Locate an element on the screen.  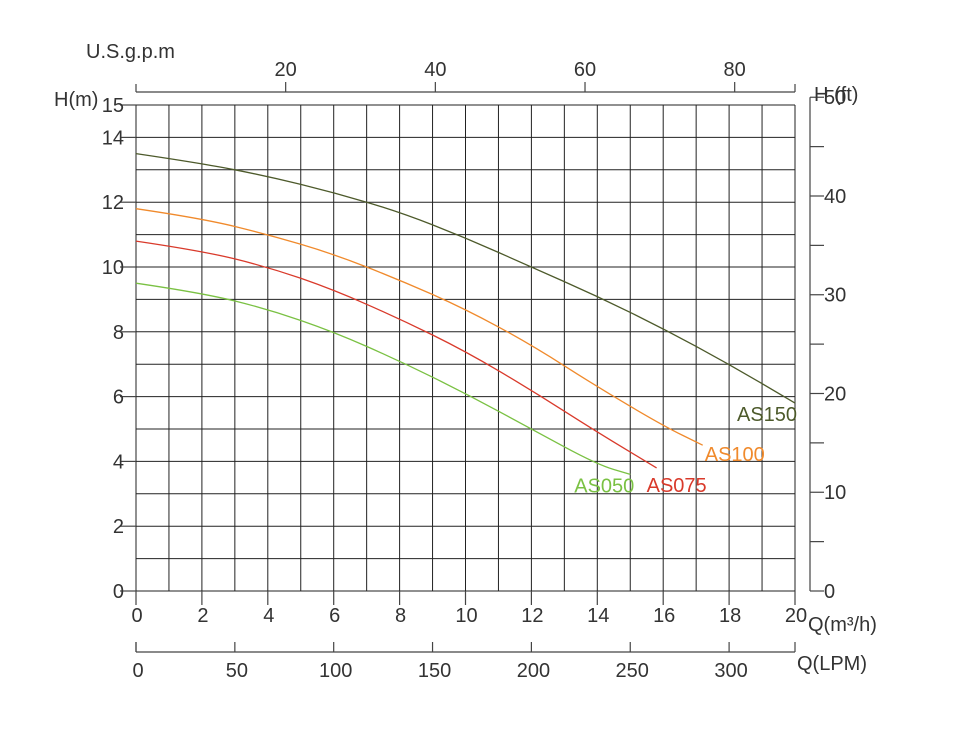
right-tick-label-40: 40 is located at coordinates (835, 197).